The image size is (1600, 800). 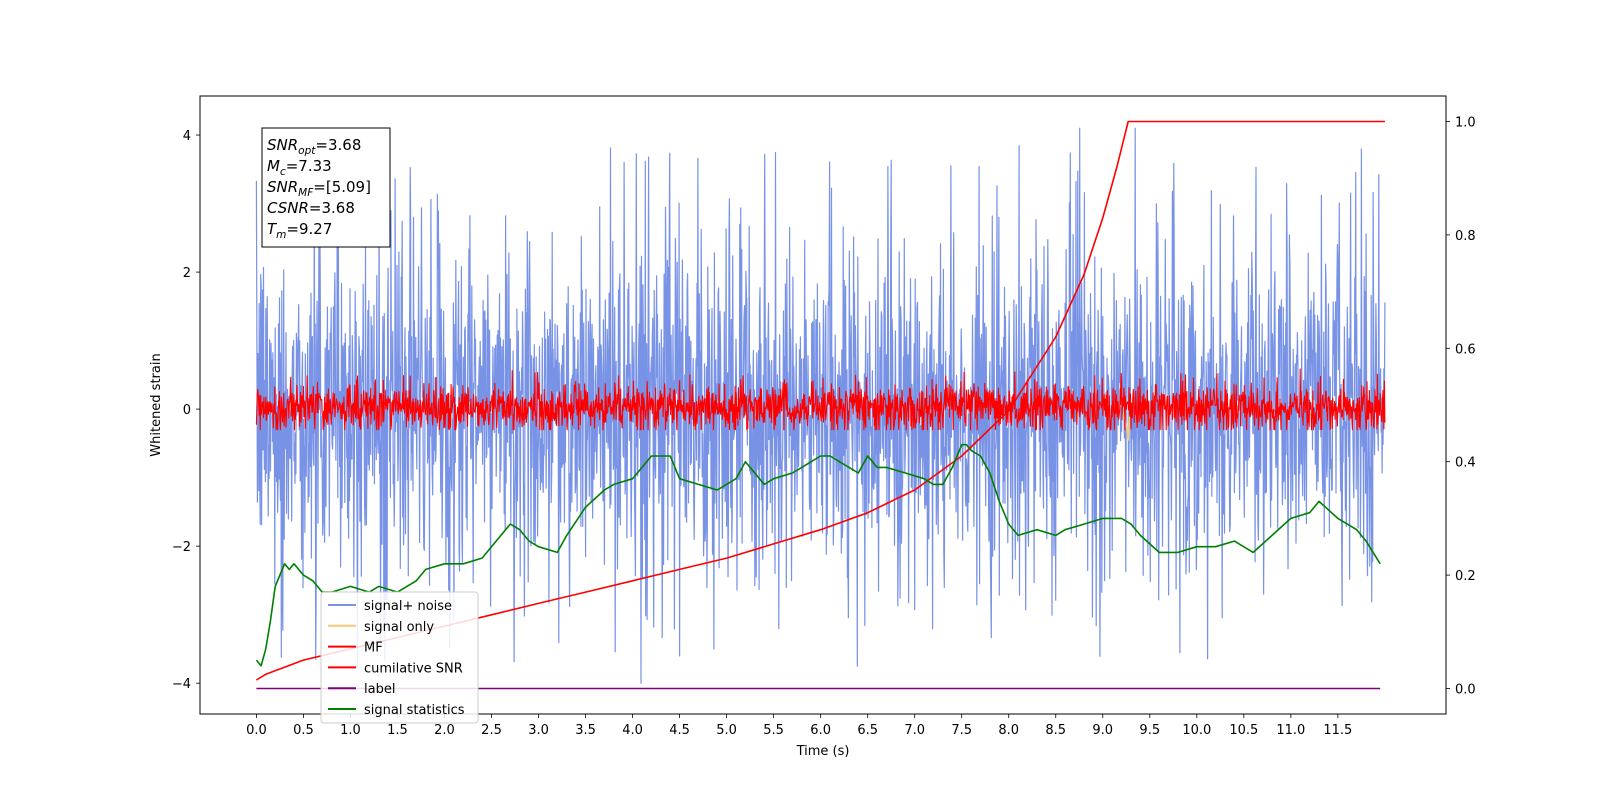 What do you see at coordinates (1149, 730) in the screenshot?
I see `x-tick-label: 9.5` at bounding box center [1149, 730].